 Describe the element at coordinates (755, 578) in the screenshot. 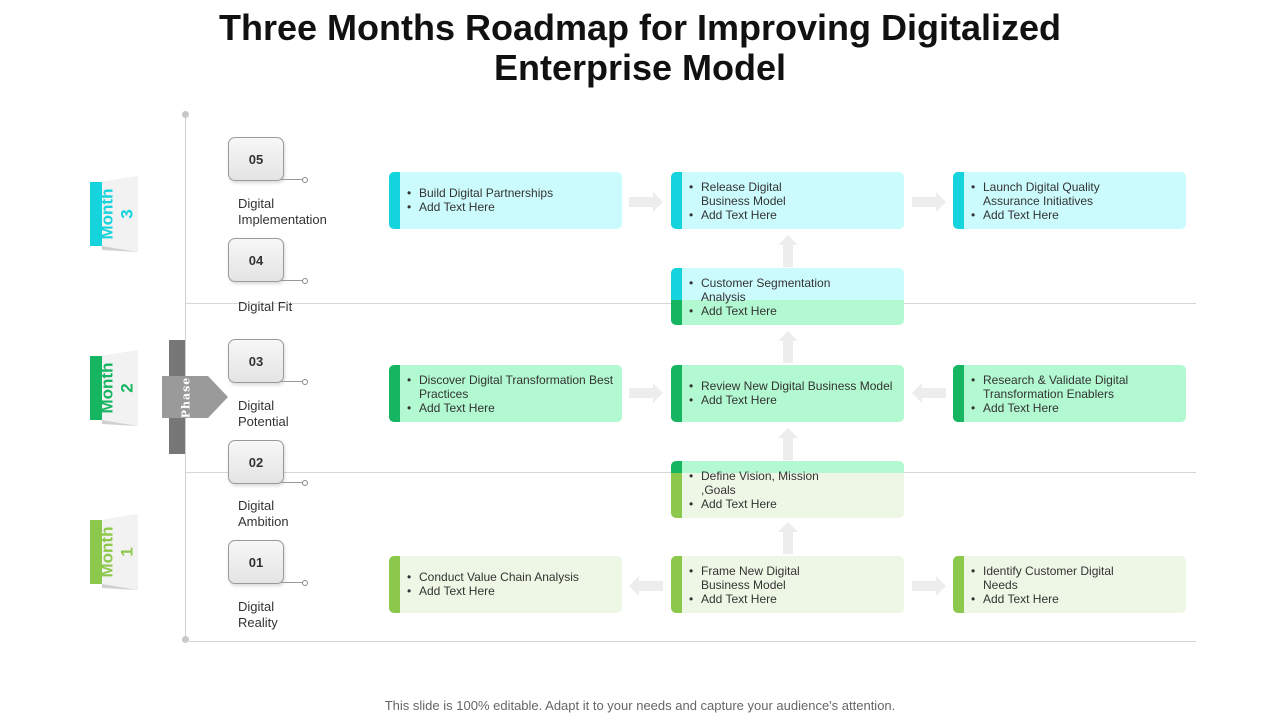

I see `box-item: Frame New Digital Business Model` at that location.